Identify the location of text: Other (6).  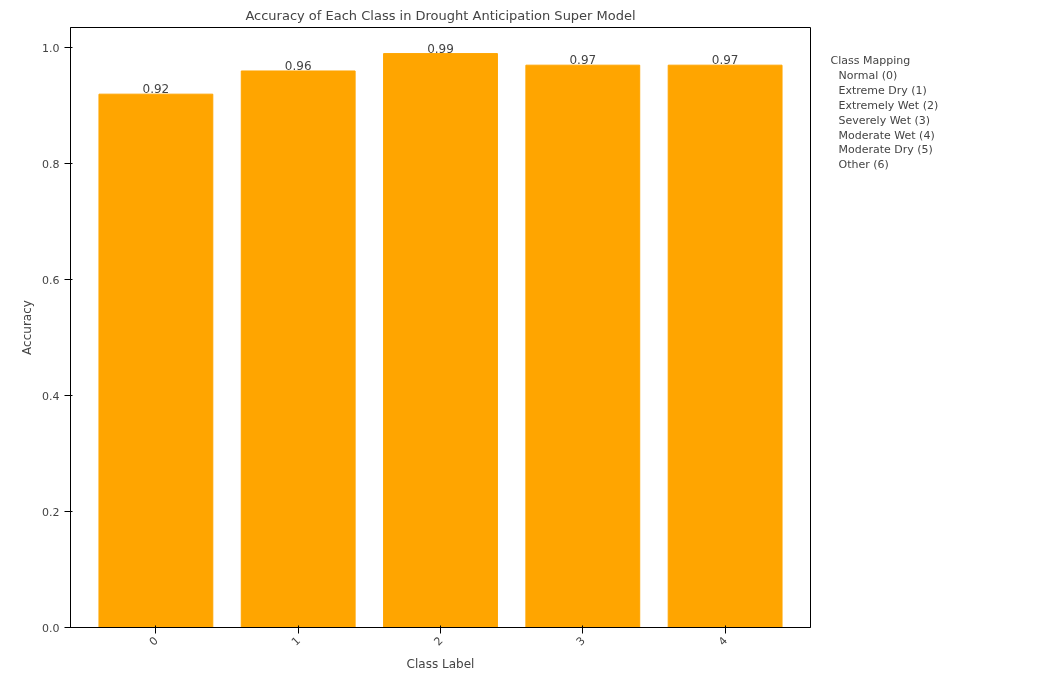
(863, 165).